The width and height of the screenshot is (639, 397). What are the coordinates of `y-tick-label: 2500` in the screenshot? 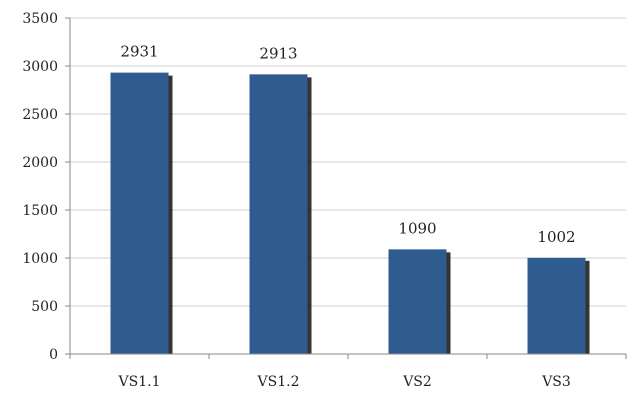 It's located at (40, 115).